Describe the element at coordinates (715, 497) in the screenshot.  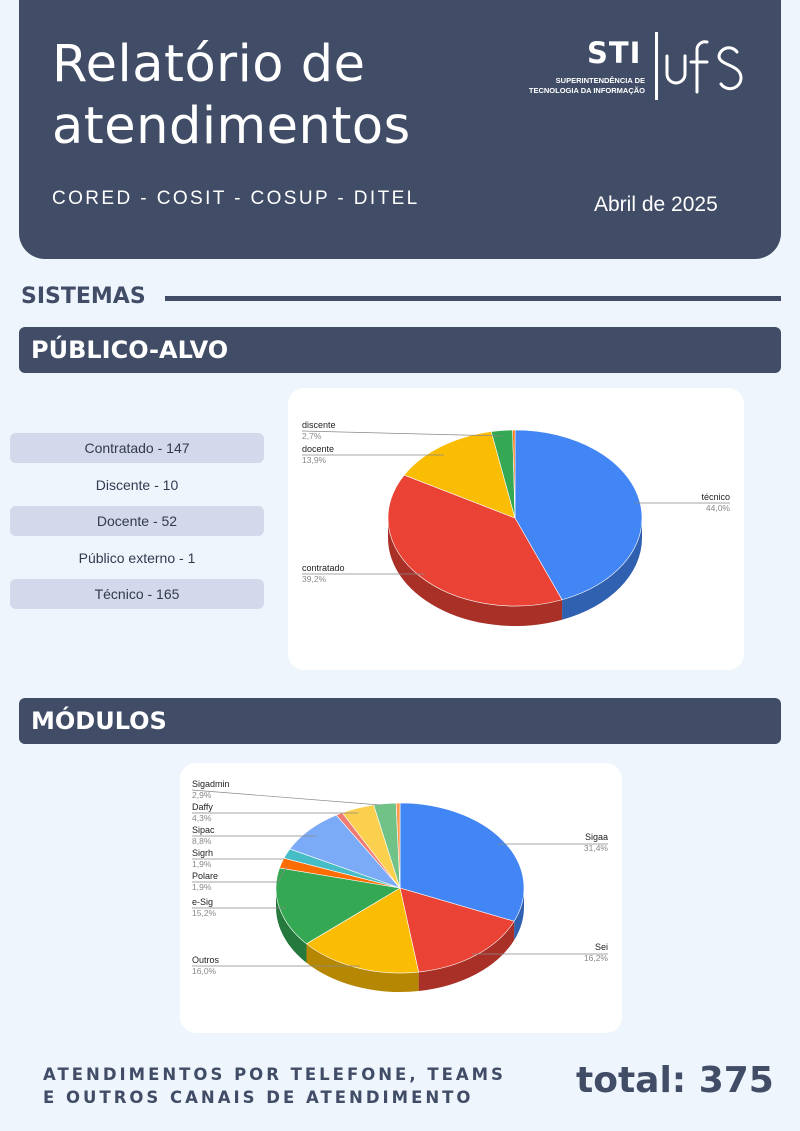
I see `pie-label: técnico` at that location.